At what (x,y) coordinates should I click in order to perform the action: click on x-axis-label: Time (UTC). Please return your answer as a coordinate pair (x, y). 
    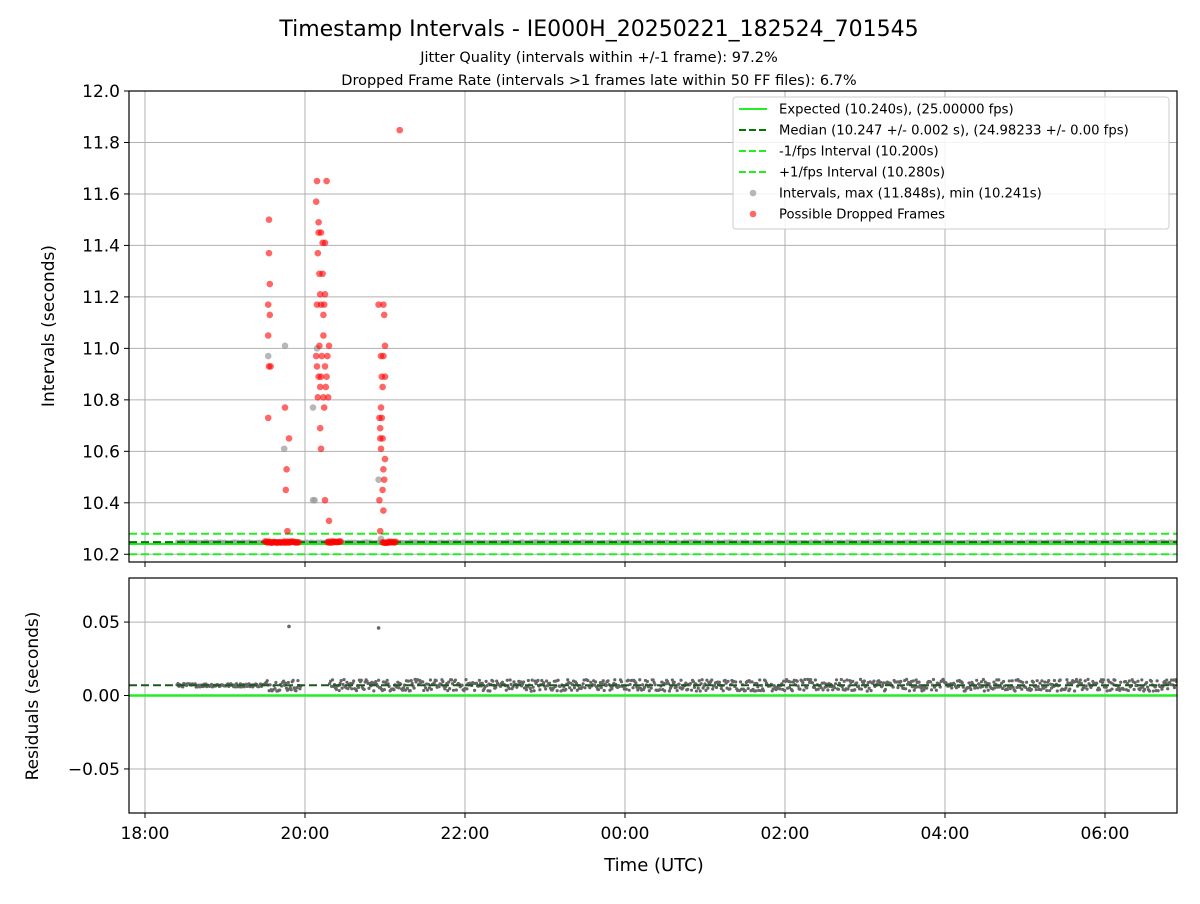
    Looking at the image, I should click on (653, 865).